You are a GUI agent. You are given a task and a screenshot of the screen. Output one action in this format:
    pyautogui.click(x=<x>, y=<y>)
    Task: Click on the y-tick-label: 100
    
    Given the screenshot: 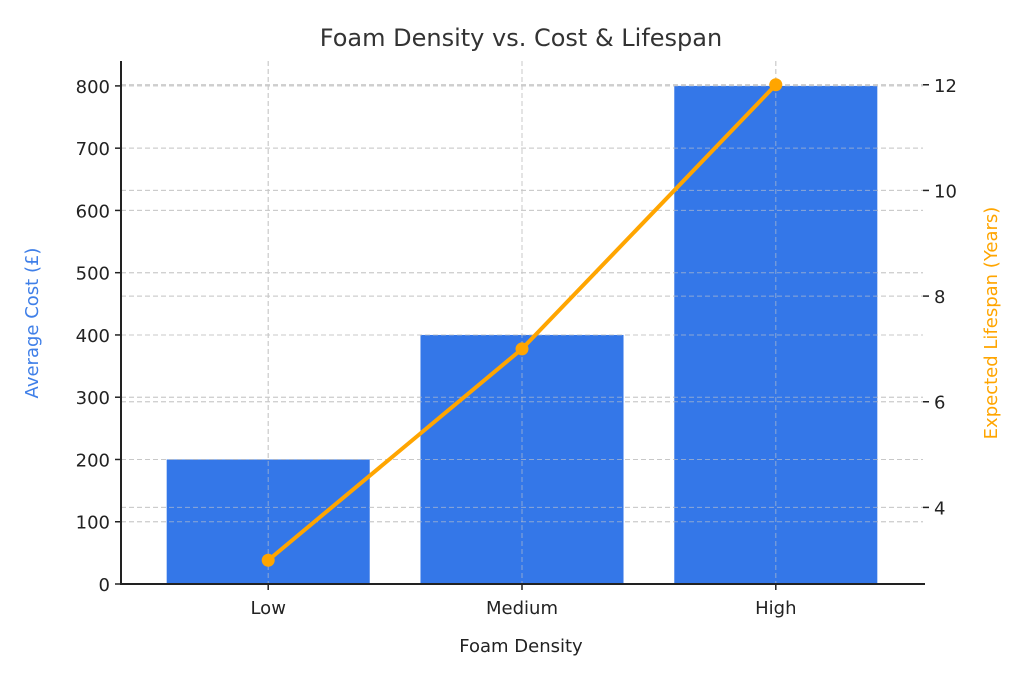 What is the action you would take?
    pyautogui.click(x=93, y=523)
    